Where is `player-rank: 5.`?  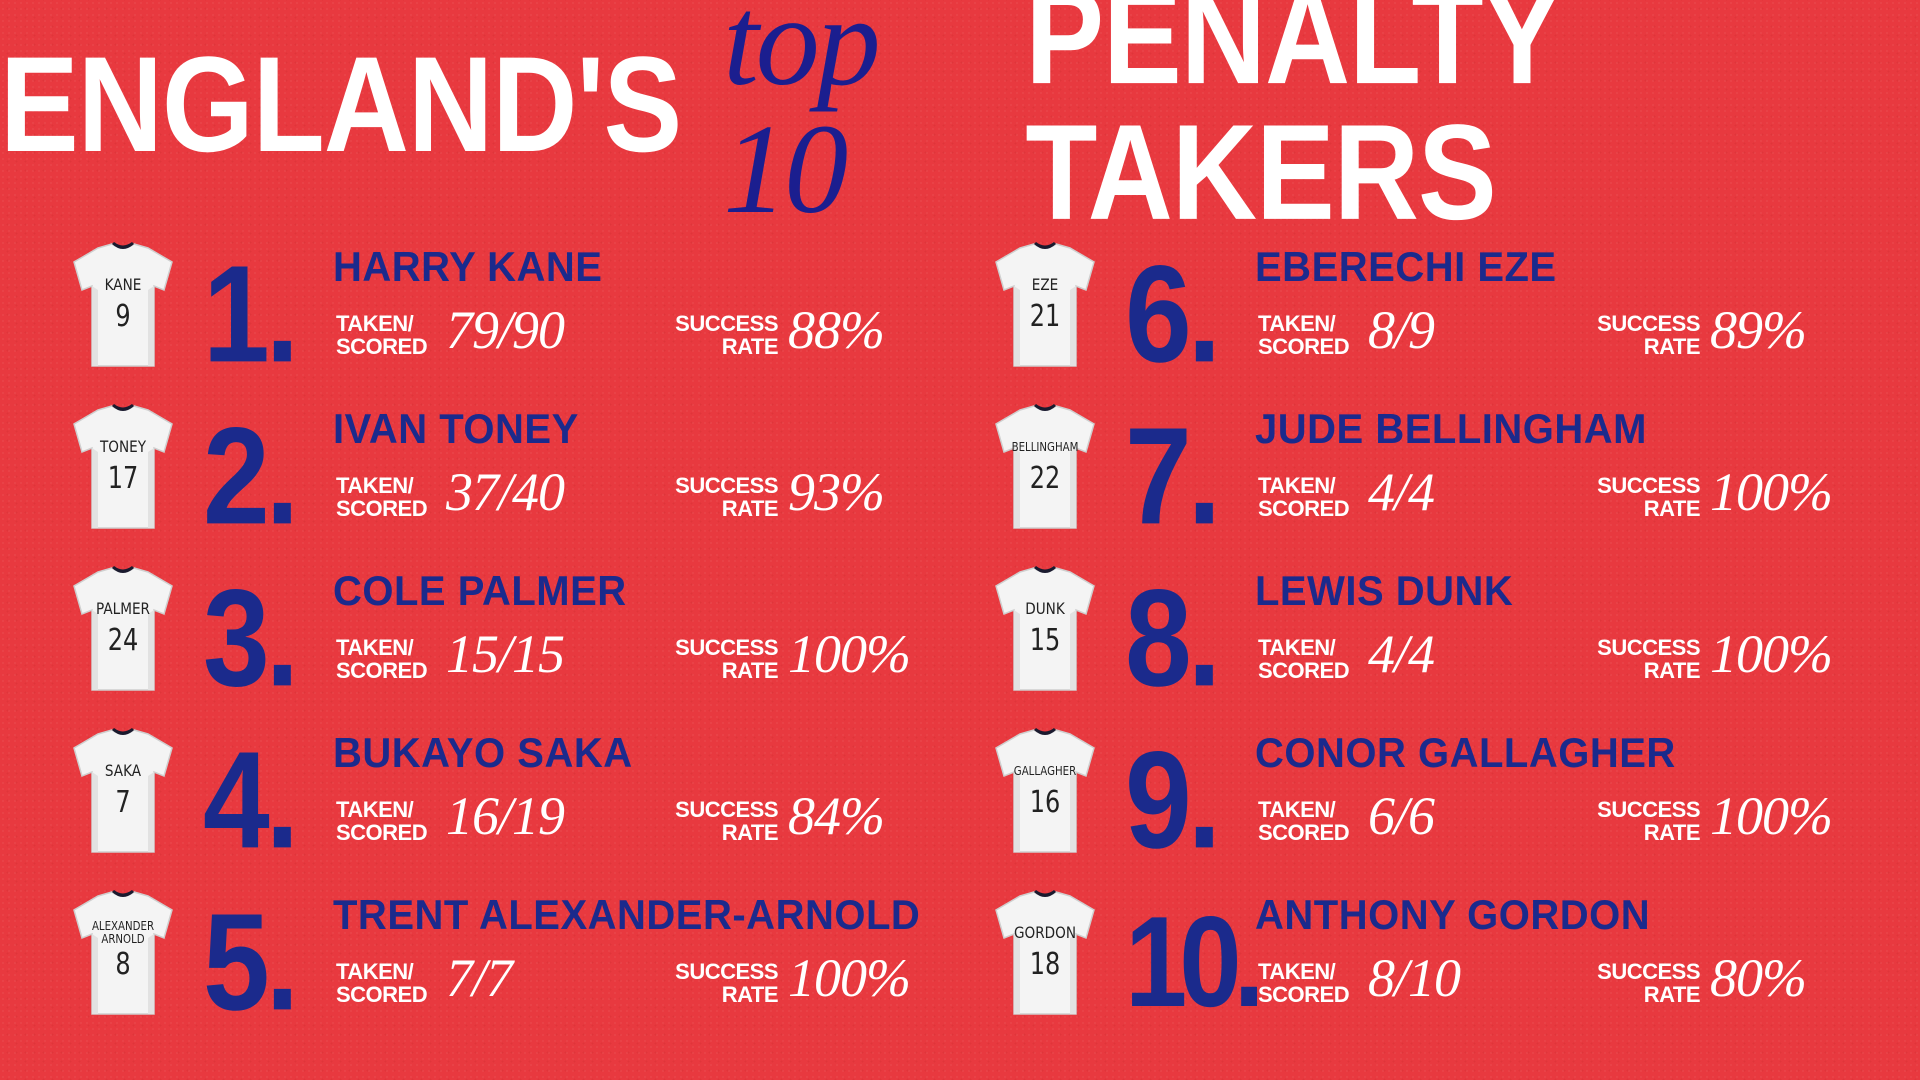
player-rank: 5. is located at coordinates (251, 962).